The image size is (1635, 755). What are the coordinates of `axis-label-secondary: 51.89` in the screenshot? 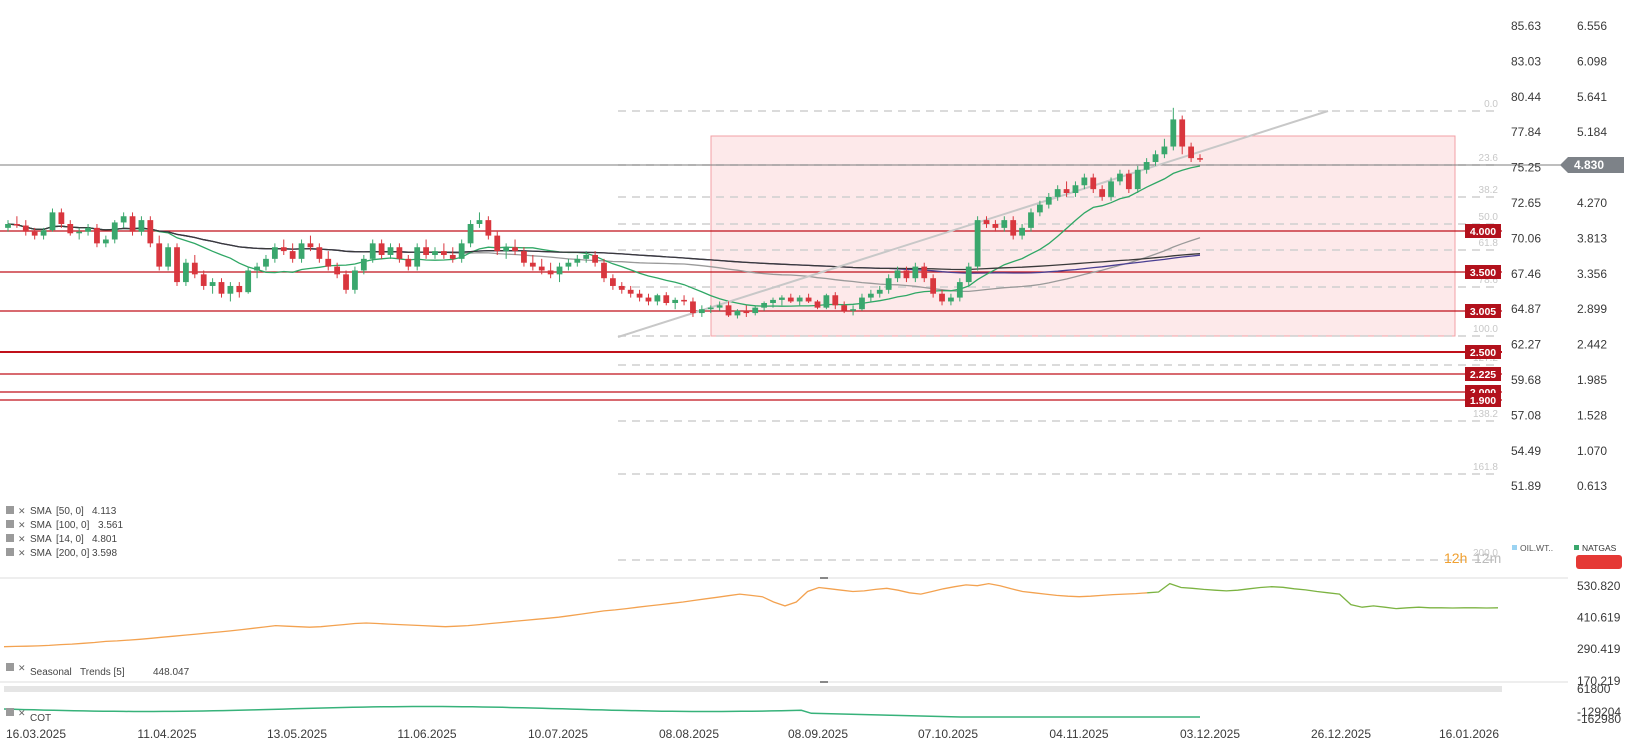 It's located at (1526, 486).